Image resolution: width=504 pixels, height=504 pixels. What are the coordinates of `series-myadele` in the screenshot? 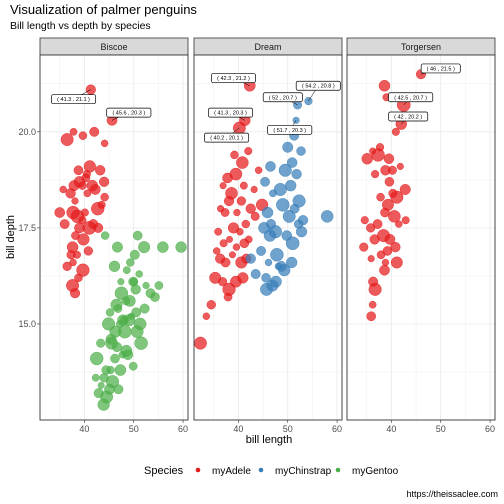 It's located at (86, 191).